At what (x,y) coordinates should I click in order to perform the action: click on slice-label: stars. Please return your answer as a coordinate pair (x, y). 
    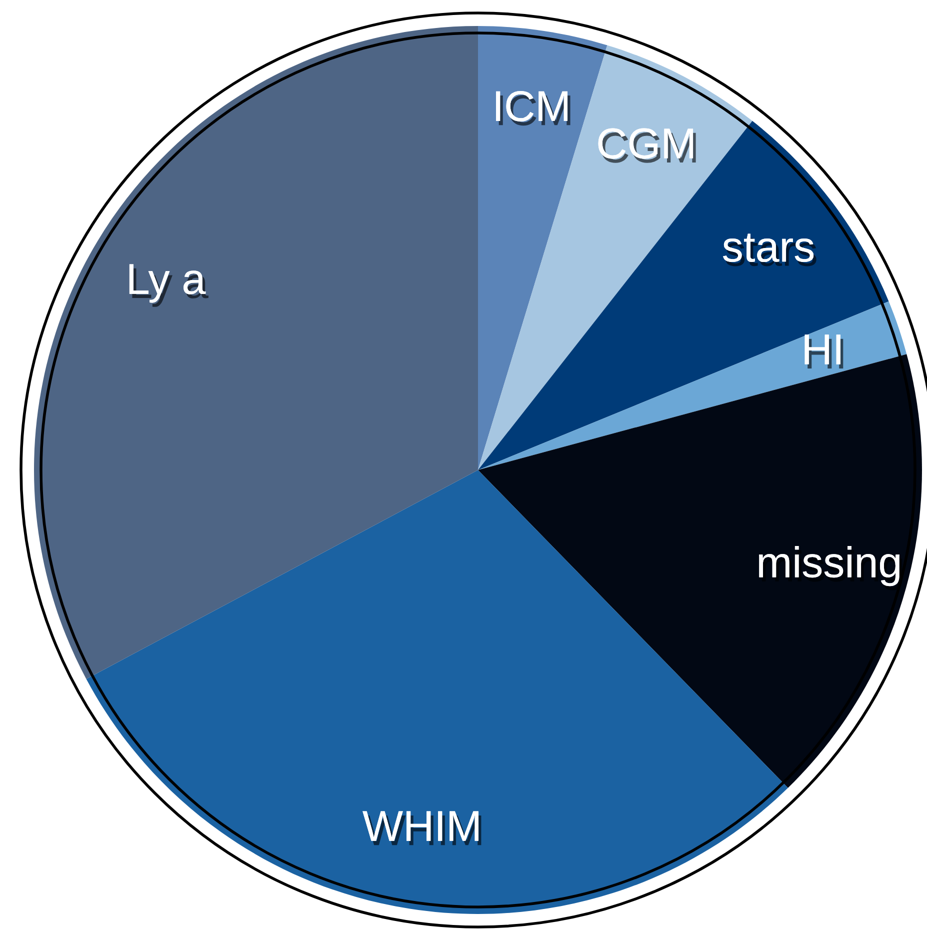
    Looking at the image, I should click on (769, 250).